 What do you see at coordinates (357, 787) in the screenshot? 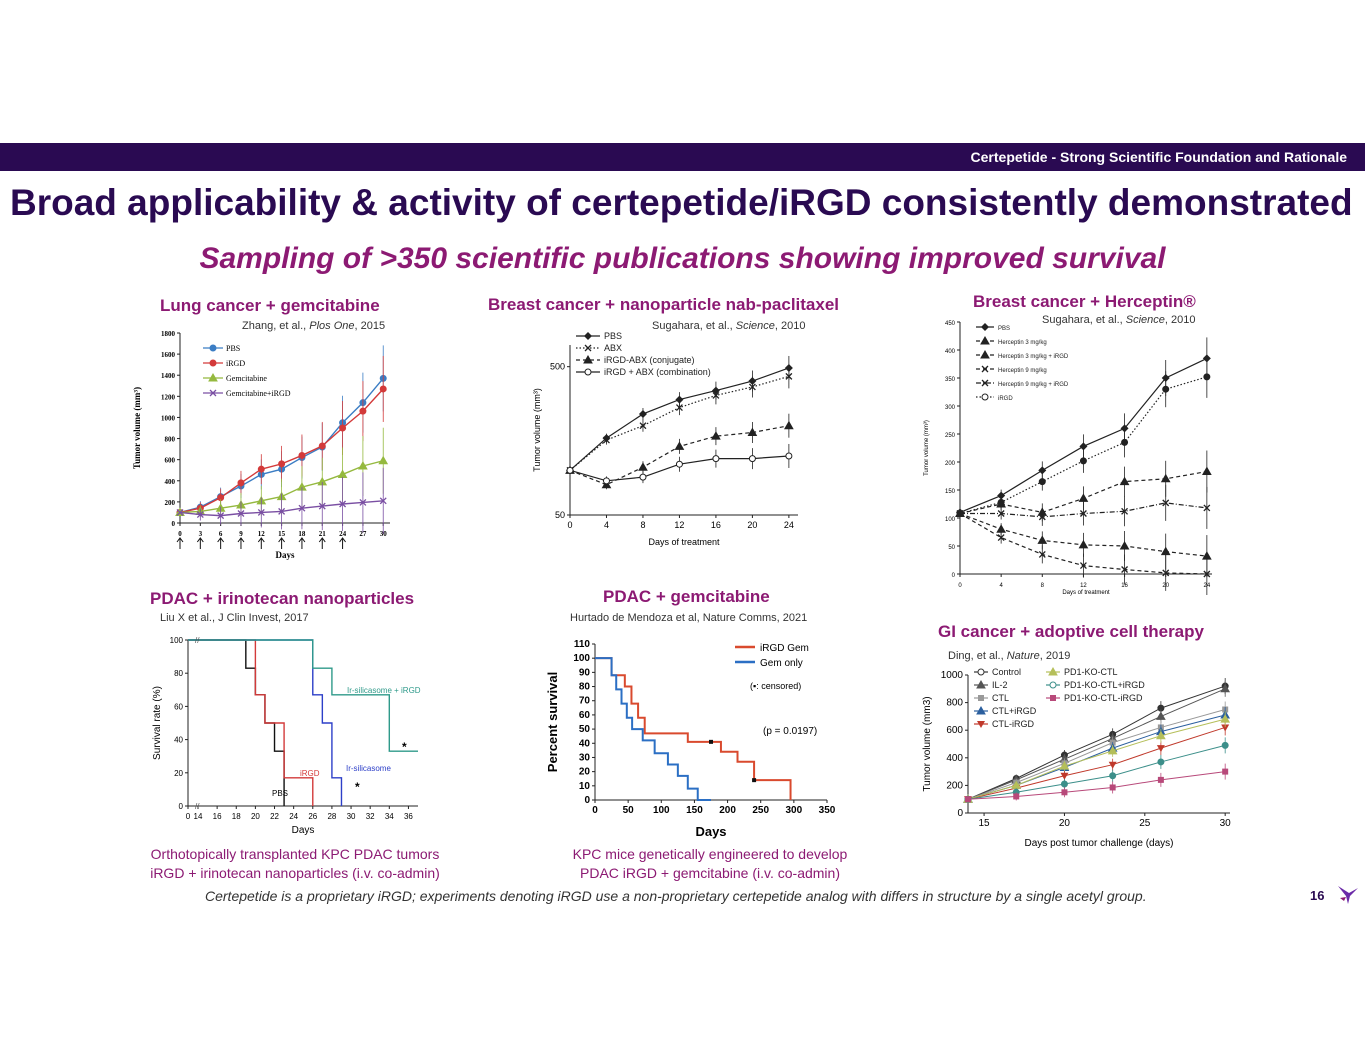
I see `significance-marker: *` at bounding box center [357, 787].